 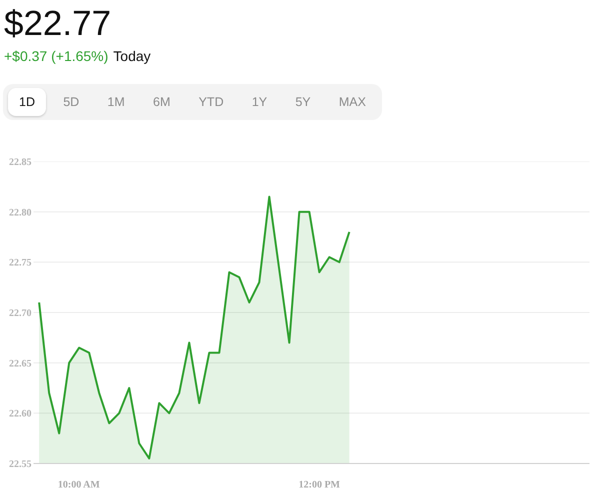 I want to click on y-tick-label: 22.60, so click(x=20, y=414).